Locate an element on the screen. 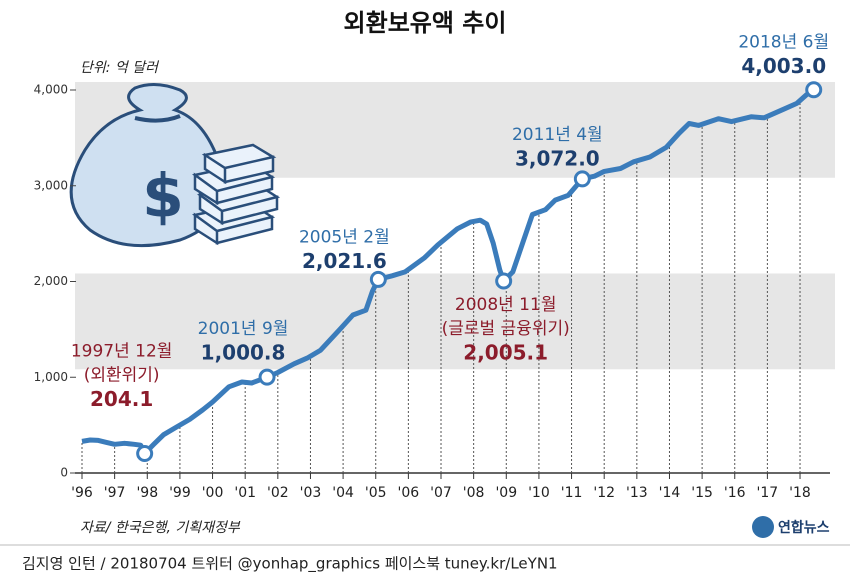 The width and height of the screenshot is (850, 579). value-label: 204.1 is located at coordinates (121, 399).